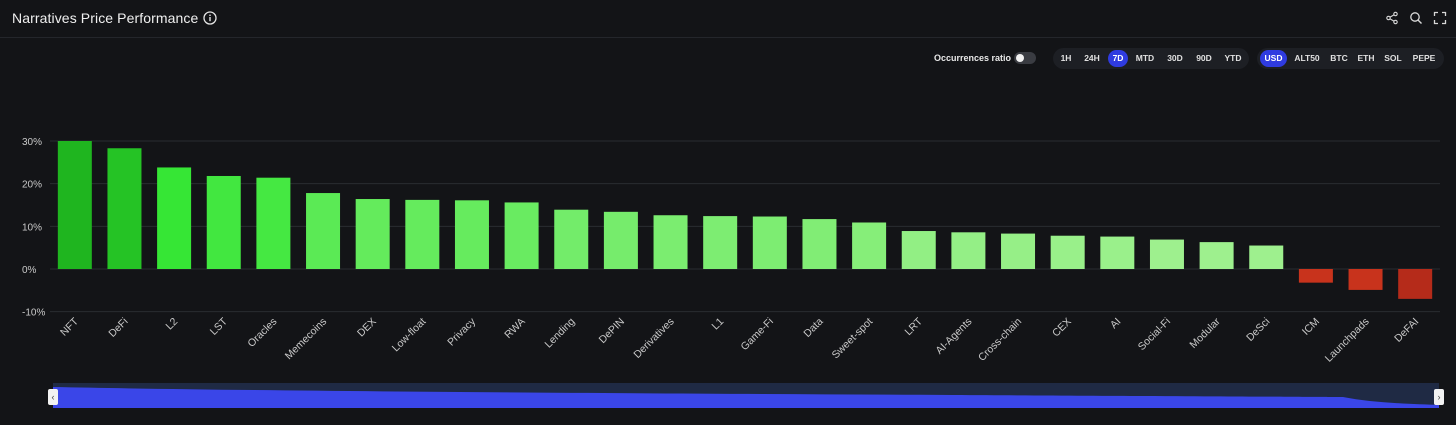 The image size is (1456, 425). Describe the element at coordinates (1440, 18) in the screenshot. I see `fullscreen-icon` at that location.